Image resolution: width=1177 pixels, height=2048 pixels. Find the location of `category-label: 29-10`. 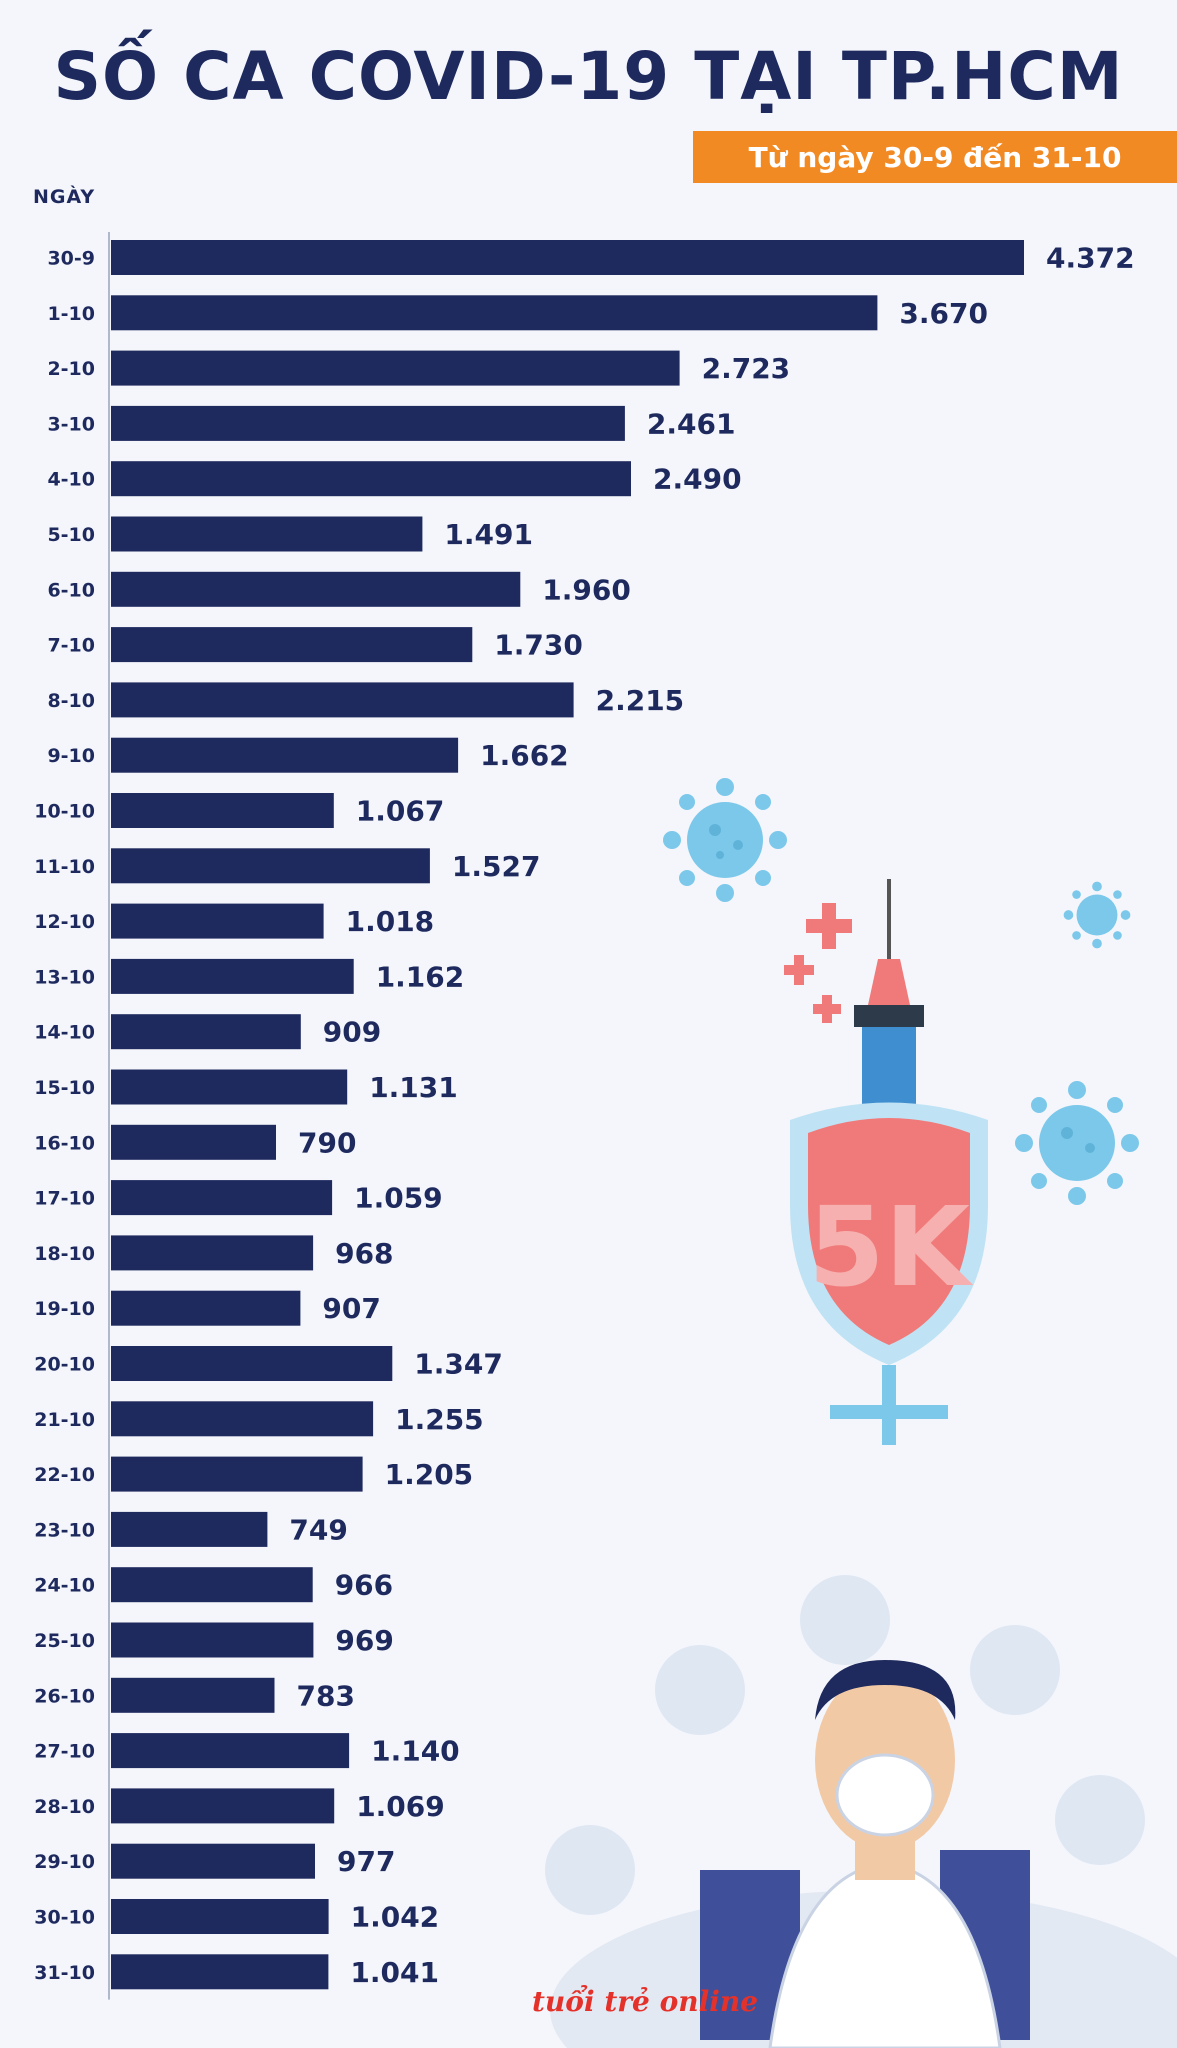

category-label: 29-10 is located at coordinates (64, 1862).